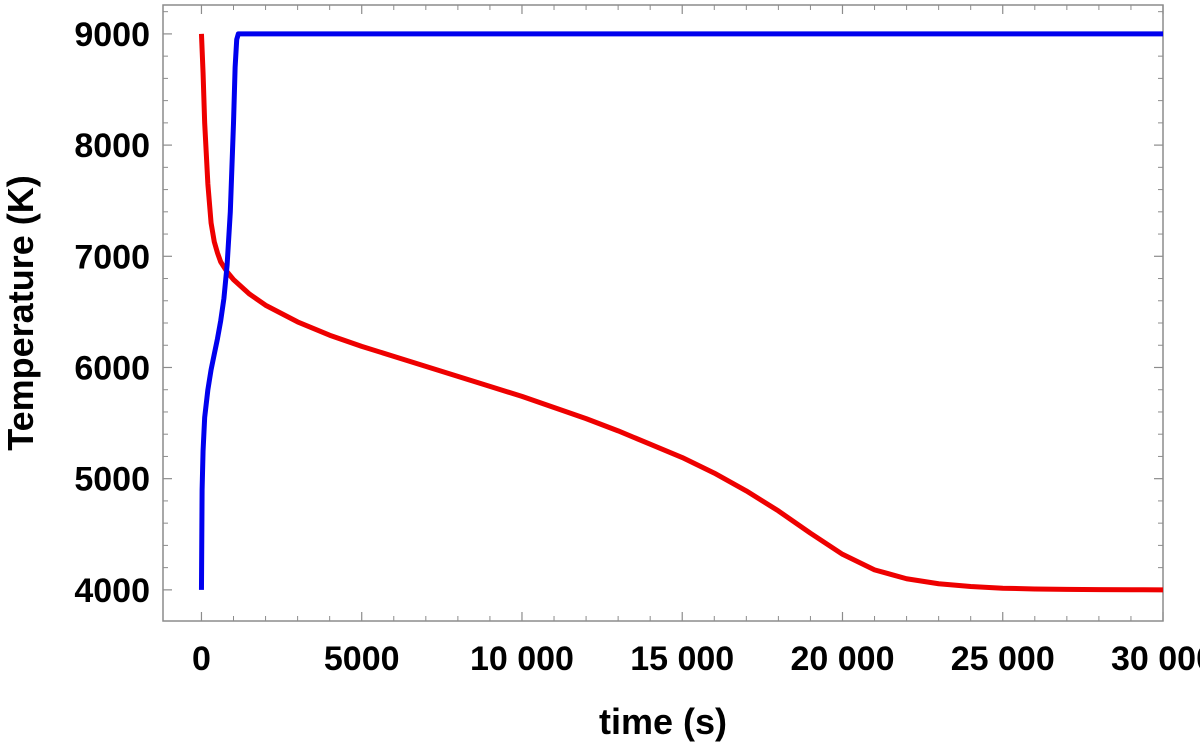  Describe the element at coordinates (112, 368) in the screenshot. I see `y-tick-label: 6000` at that location.